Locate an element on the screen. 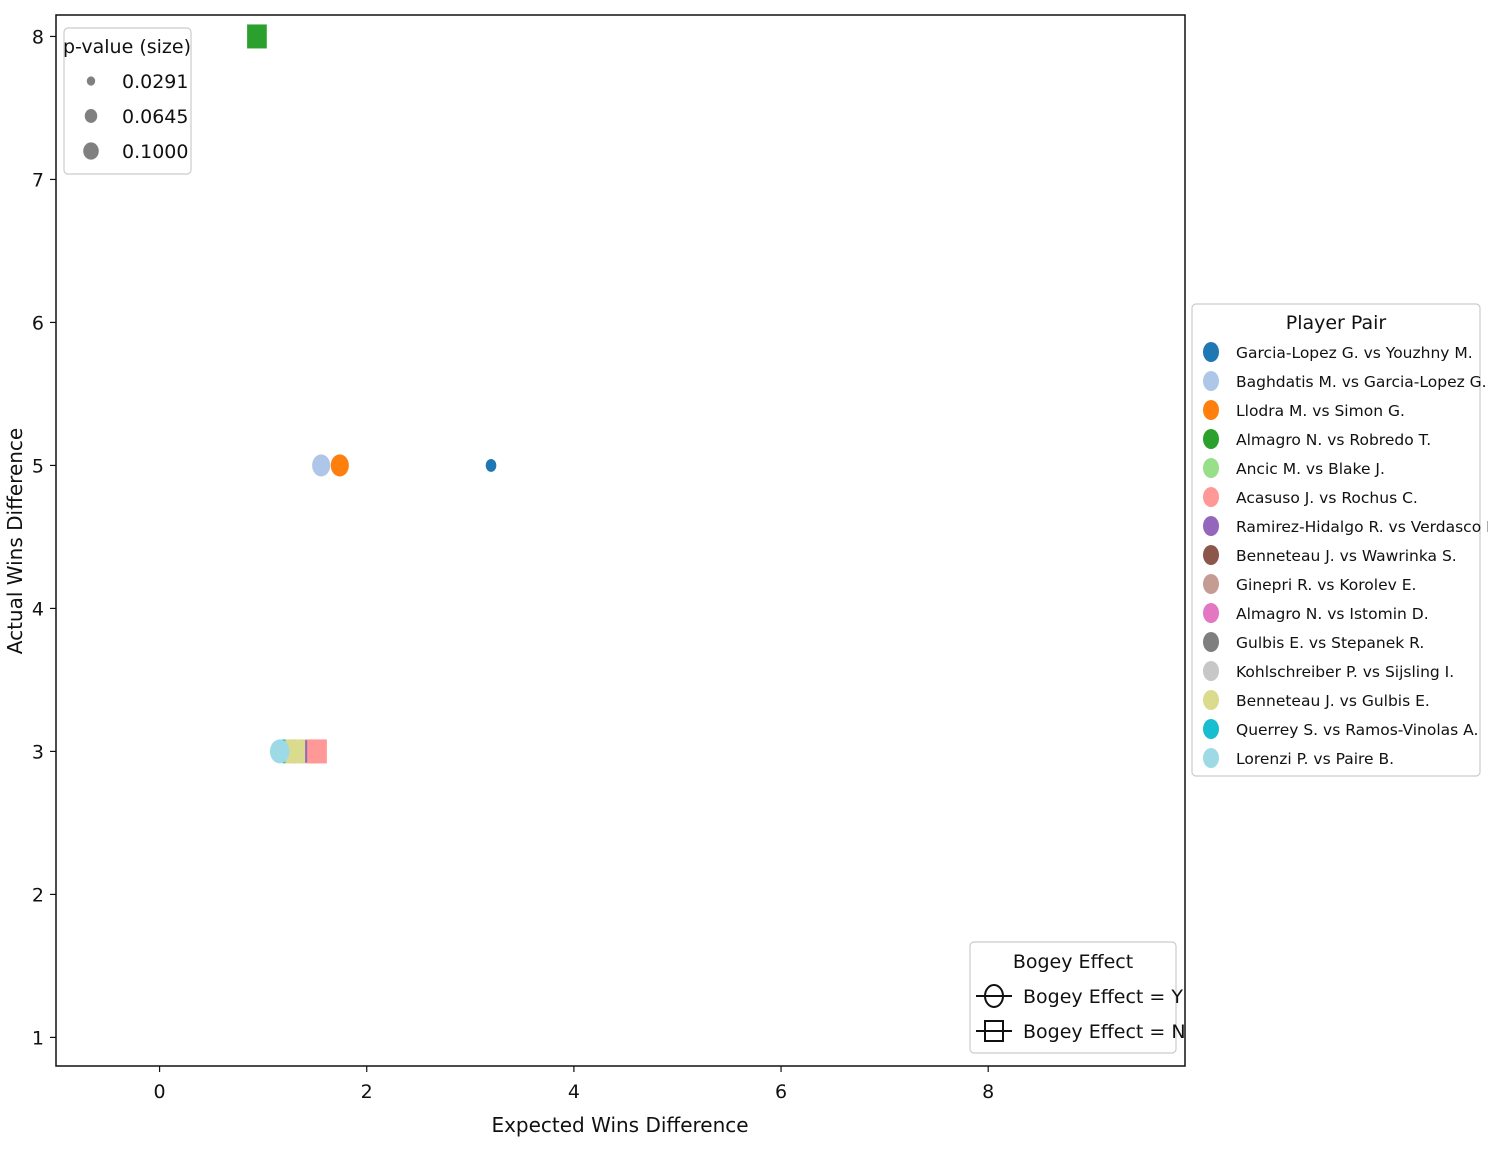  plot-points is located at coordinates (372, 394).